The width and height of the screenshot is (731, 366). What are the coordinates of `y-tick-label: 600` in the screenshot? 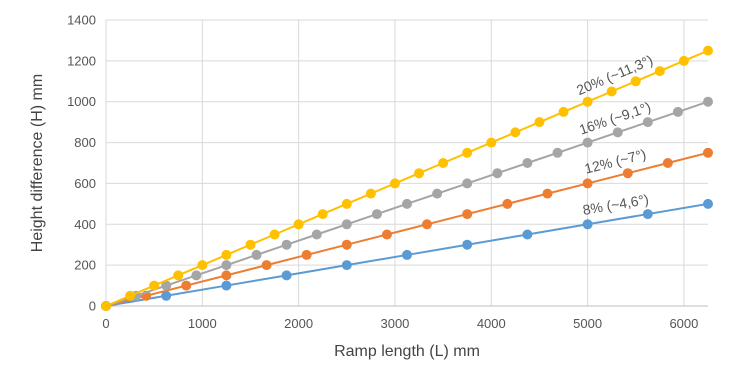 It's located at (85, 183).